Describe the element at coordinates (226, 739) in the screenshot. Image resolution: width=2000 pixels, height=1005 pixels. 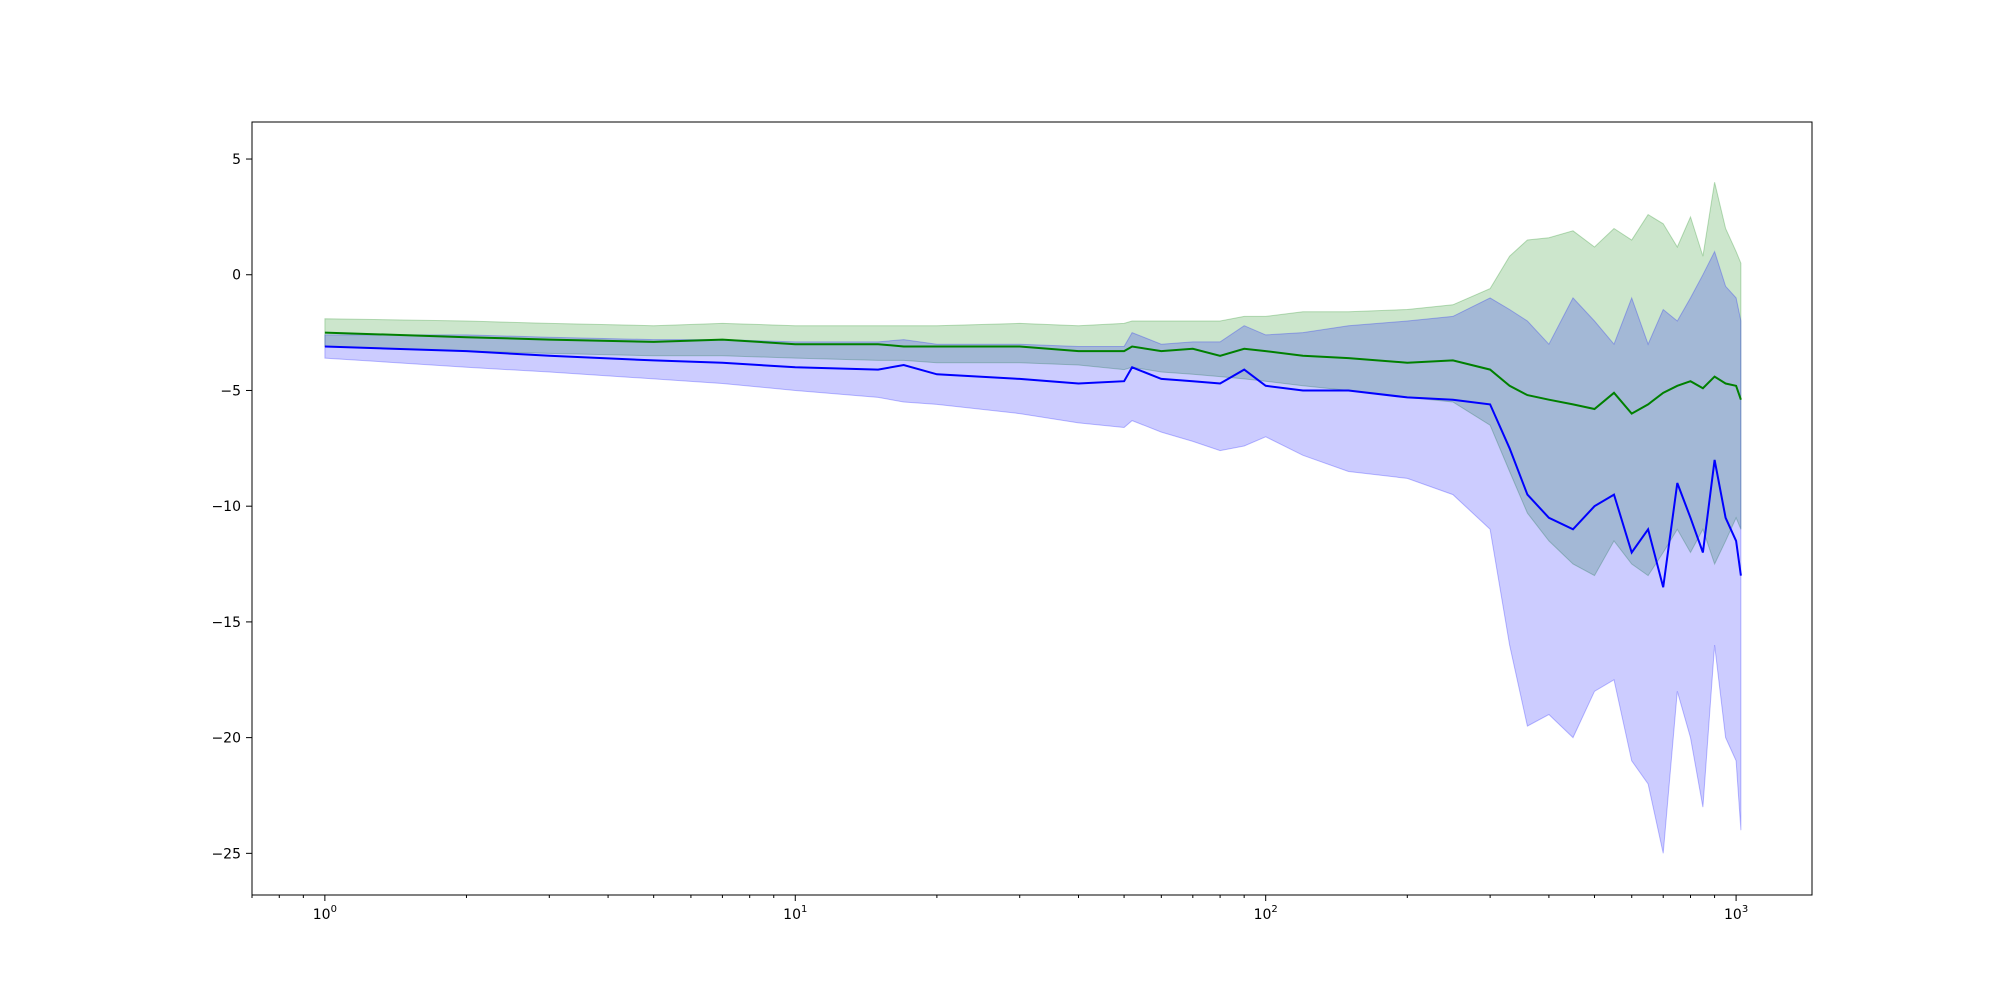
I see `y-tick-label: −20` at that location.